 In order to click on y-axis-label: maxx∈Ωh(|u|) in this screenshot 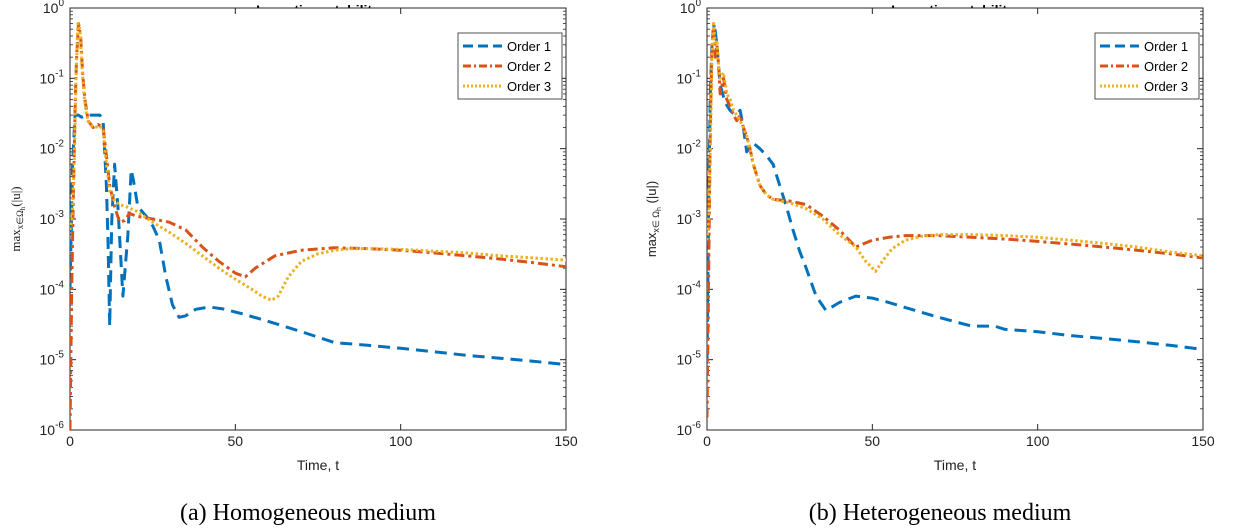, I will do `click(17, 218)`.